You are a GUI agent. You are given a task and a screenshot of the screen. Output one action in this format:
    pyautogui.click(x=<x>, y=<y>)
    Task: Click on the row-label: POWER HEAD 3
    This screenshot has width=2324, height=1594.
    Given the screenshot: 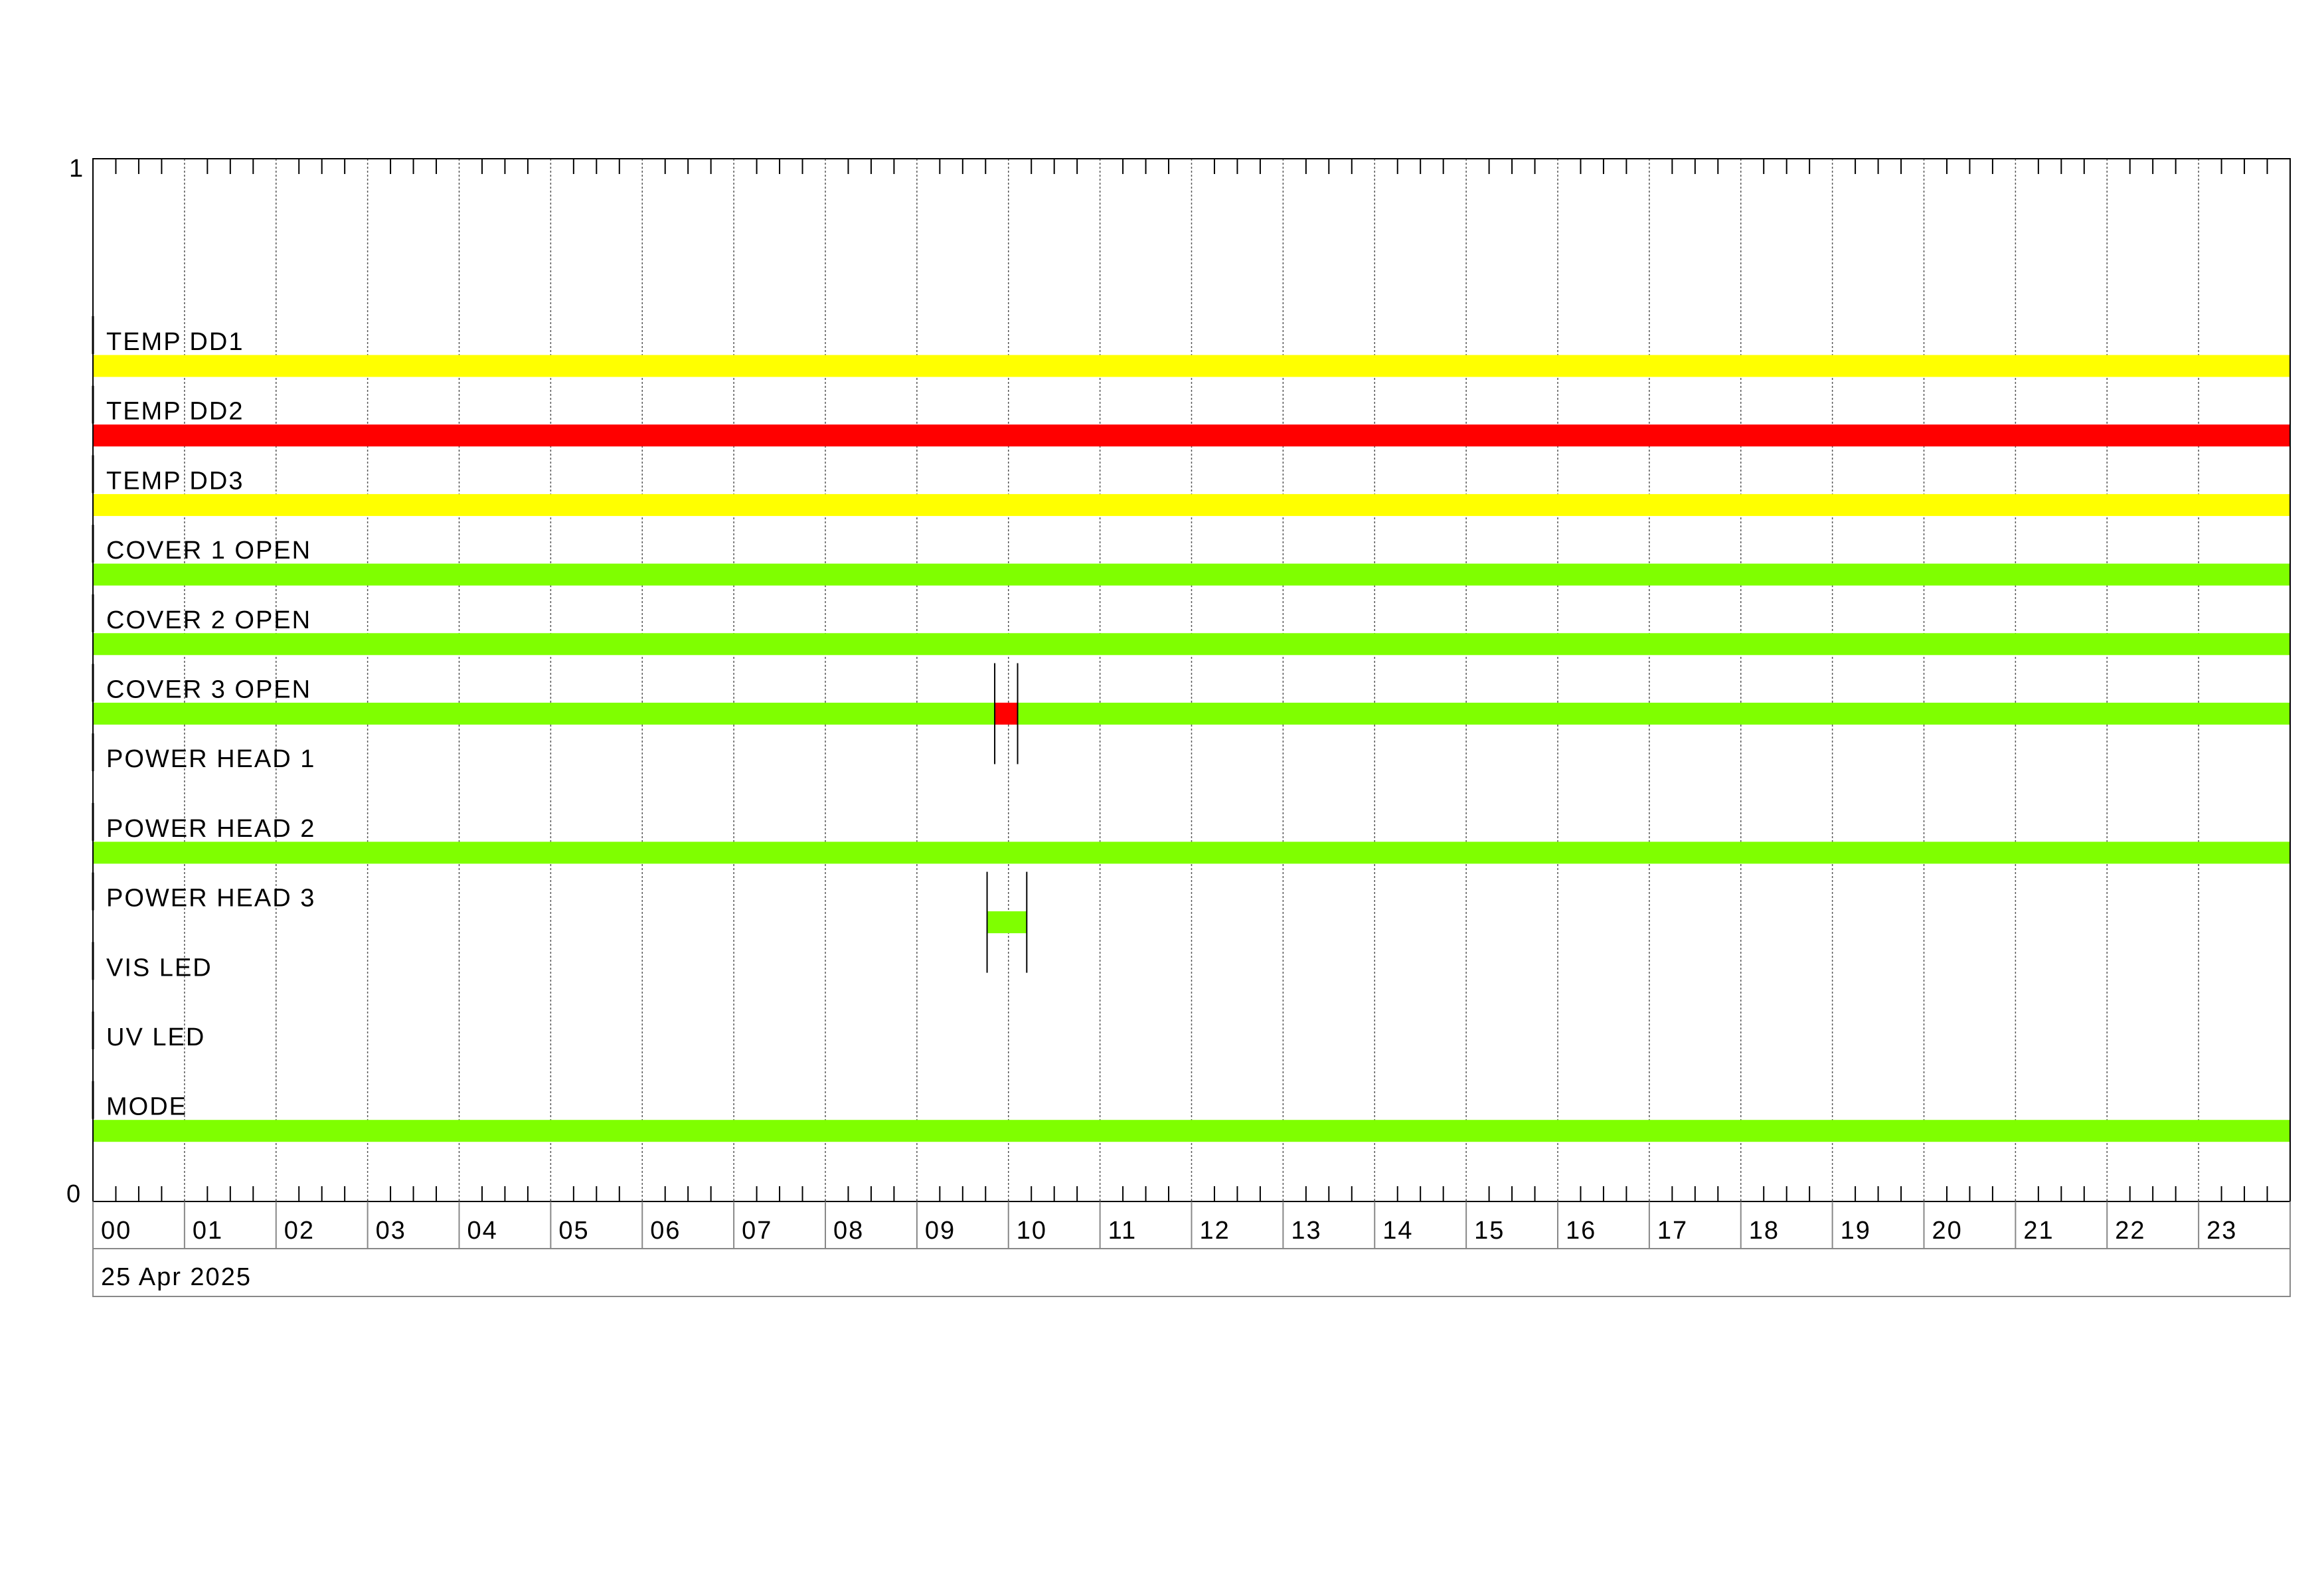 What is the action you would take?
    pyautogui.click(x=211, y=899)
    